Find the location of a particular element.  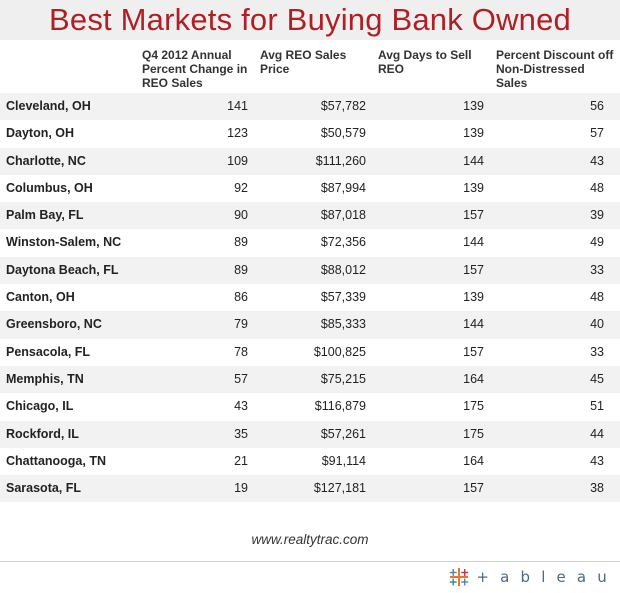

header-avg-price: Avg REO Sales Price is located at coordinates (303, 62).